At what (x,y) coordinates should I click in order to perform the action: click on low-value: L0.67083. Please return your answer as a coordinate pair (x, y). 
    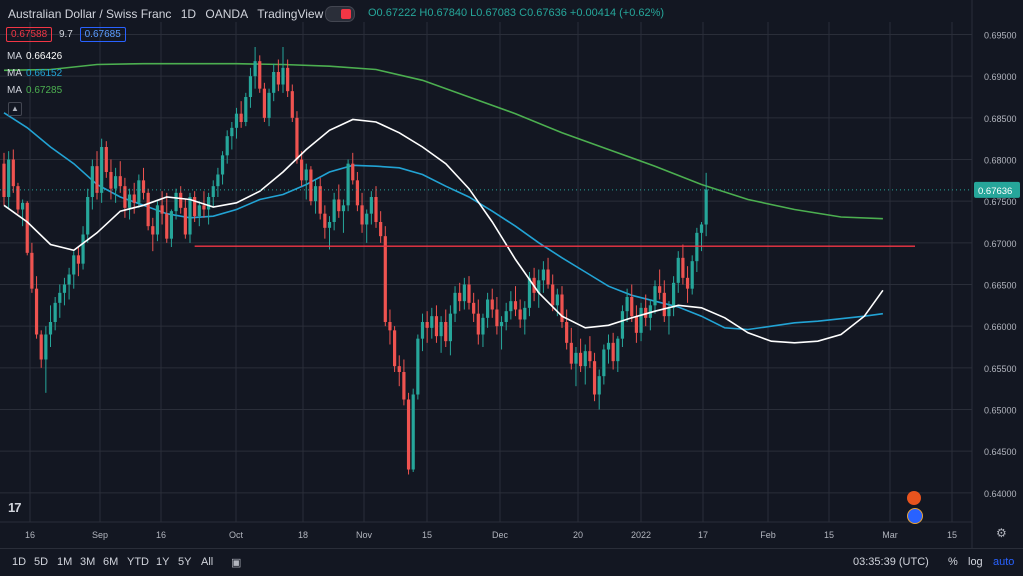
    Looking at the image, I should click on (493, 13).